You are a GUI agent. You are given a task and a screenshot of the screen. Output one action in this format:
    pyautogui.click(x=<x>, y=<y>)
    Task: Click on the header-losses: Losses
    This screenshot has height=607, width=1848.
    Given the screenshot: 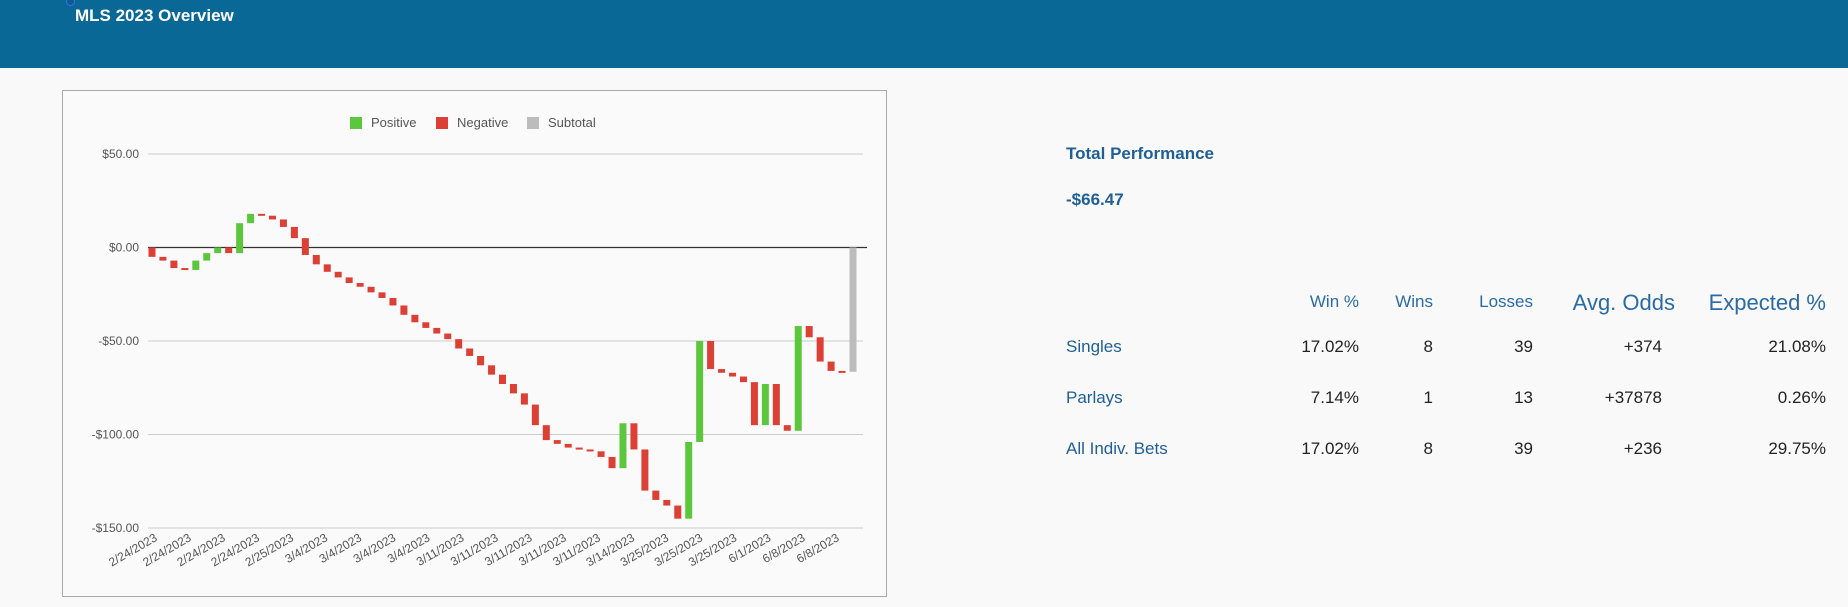 What is the action you would take?
    pyautogui.click(x=1506, y=301)
    